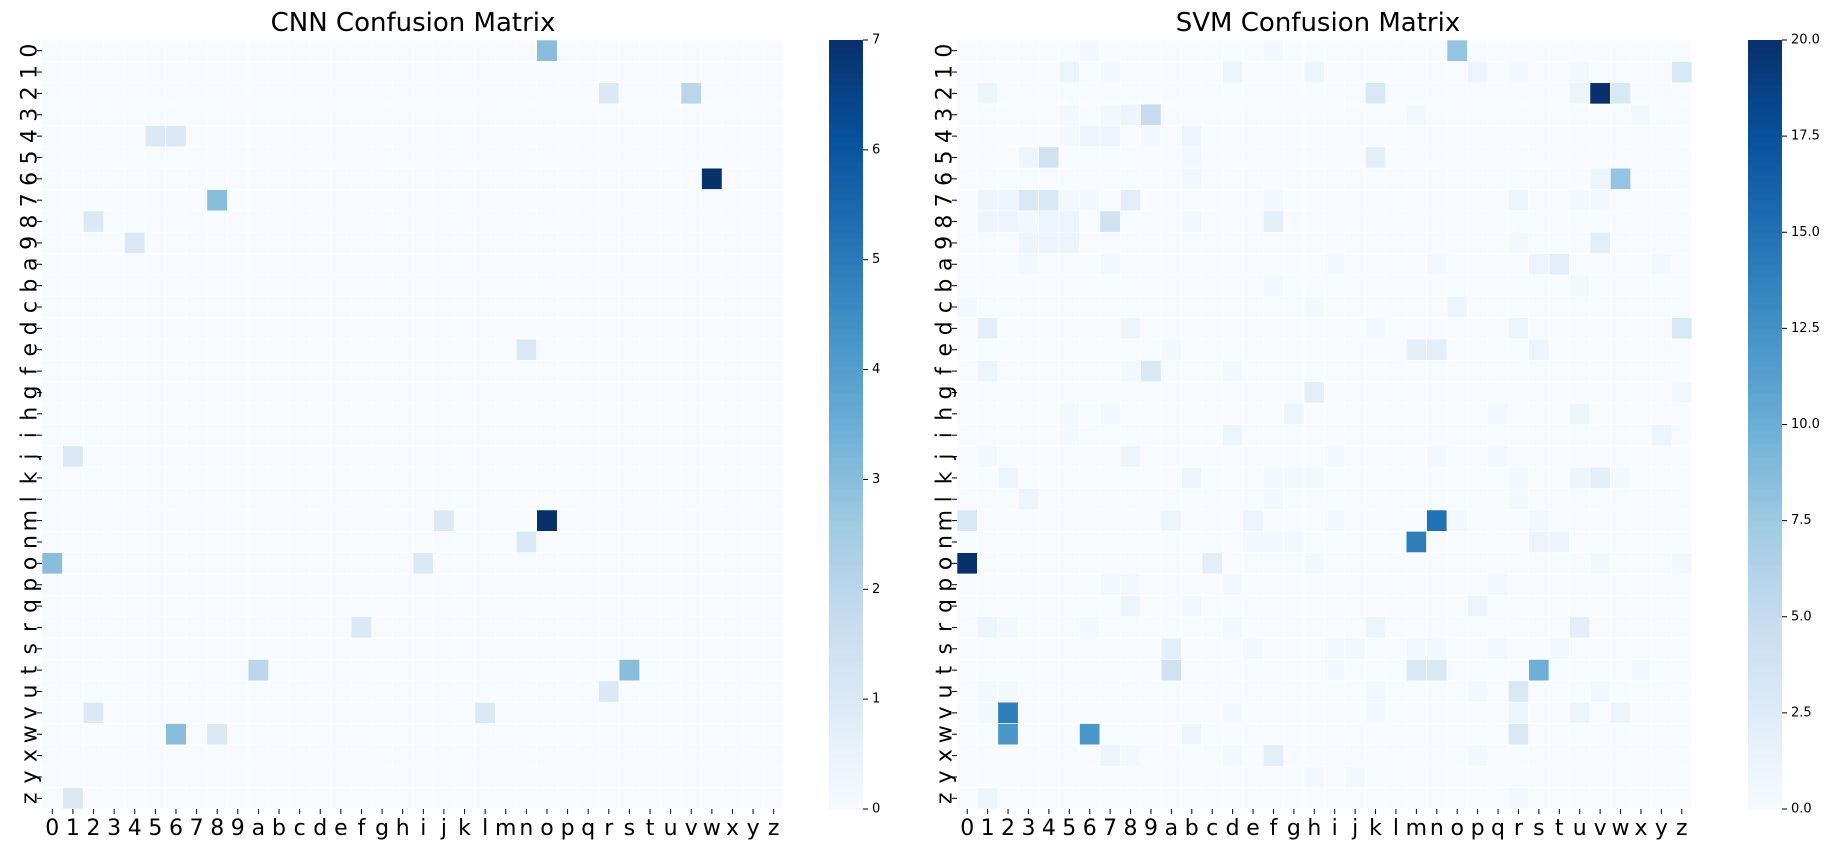 The image size is (1838, 851). I want to click on cnn-cell-m-a, so click(258, 520).